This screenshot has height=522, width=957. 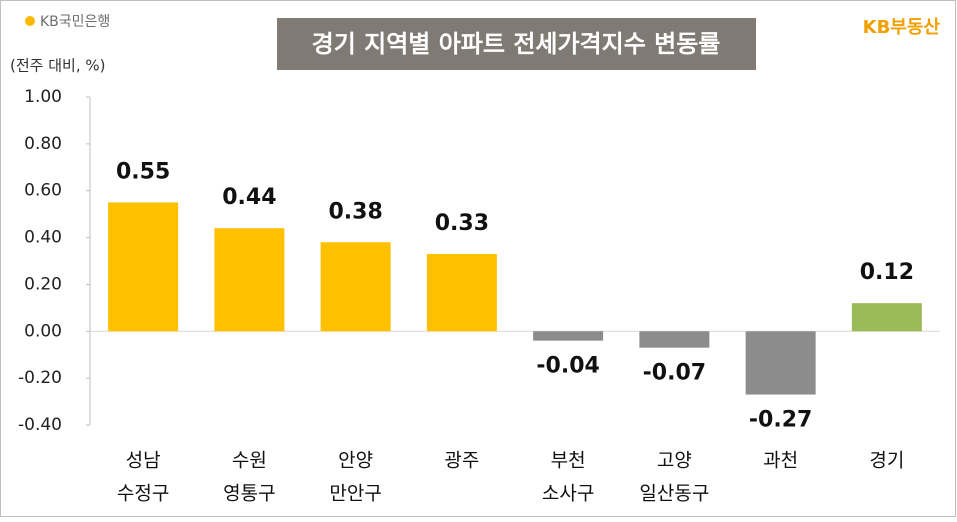 I want to click on title-box, so click(x=516, y=44).